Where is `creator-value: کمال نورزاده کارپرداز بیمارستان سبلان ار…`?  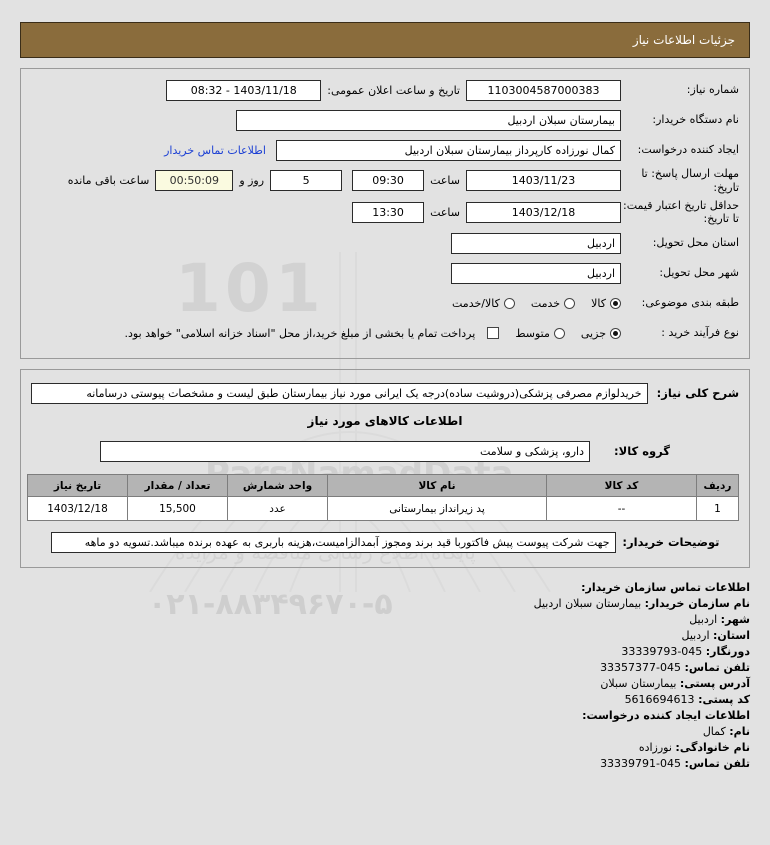
creator-value: کمال نورزاده کارپرداز بیمارستان سبلان ار… is located at coordinates (448, 150).